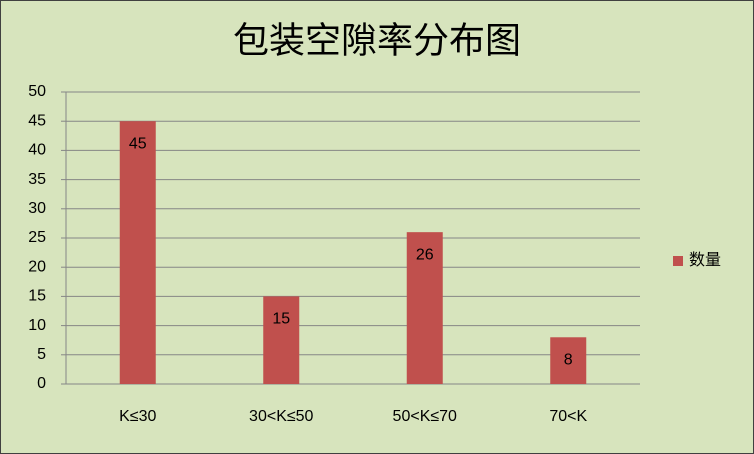 The image size is (754, 454). I want to click on chart-title: 包装空隙率分布图, so click(377, 40).